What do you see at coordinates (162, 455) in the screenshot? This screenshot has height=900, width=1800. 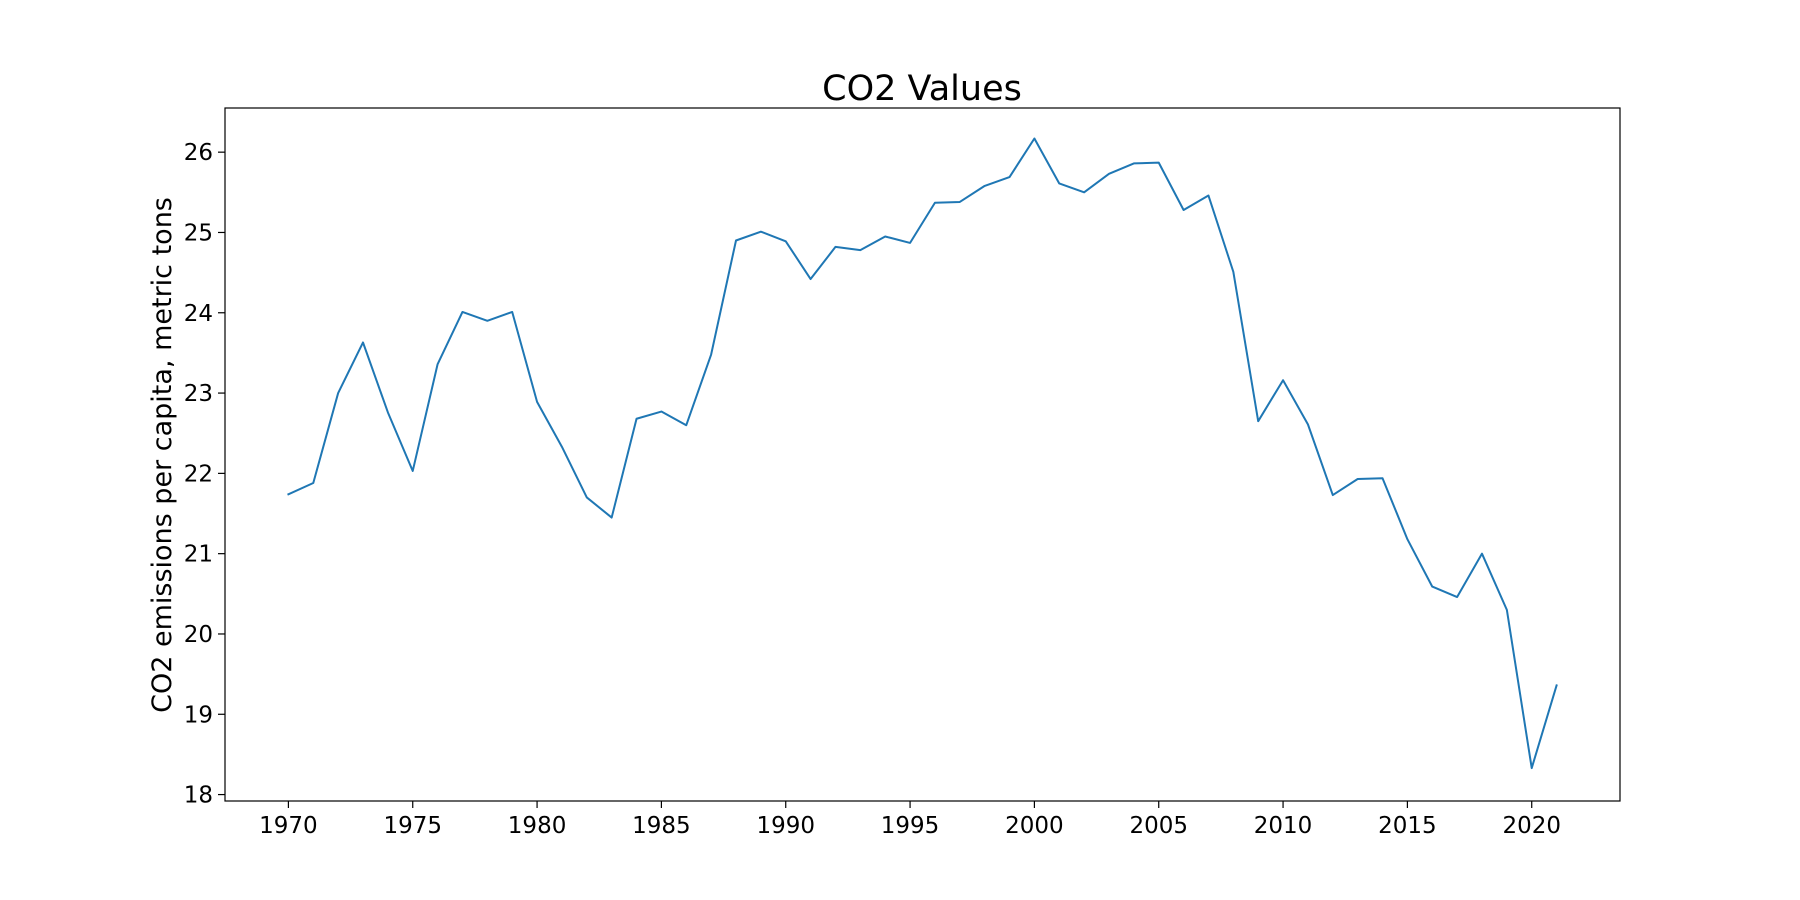 I see `y-axis-label: CO2 emissions per capita, metric tons` at bounding box center [162, 455].